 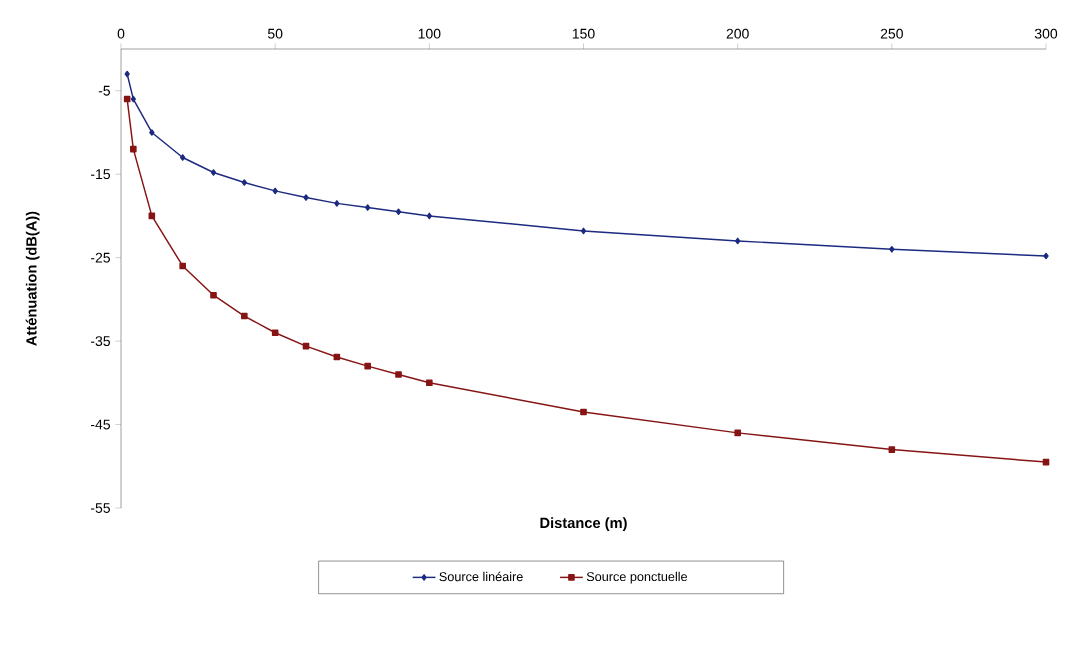 What do you see at coordinates (100, 508) in the screenshot?
I see `y-tick-label: -55` at bounding box center [100, 508].